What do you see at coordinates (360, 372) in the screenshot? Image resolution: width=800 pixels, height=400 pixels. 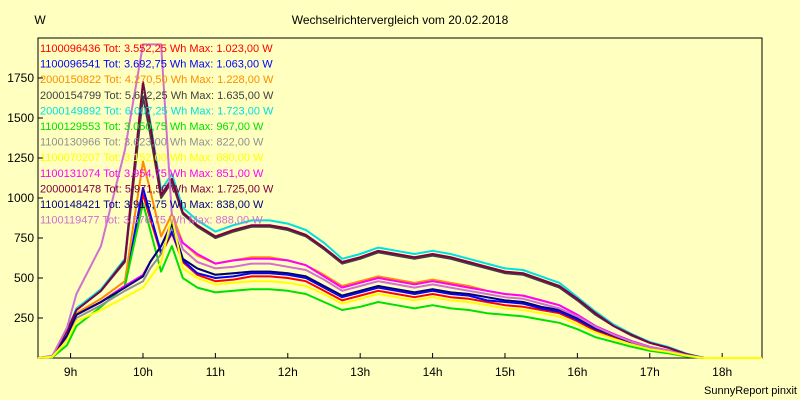 I see `x-tick-label: 13h` at bounding box center [360, 372].